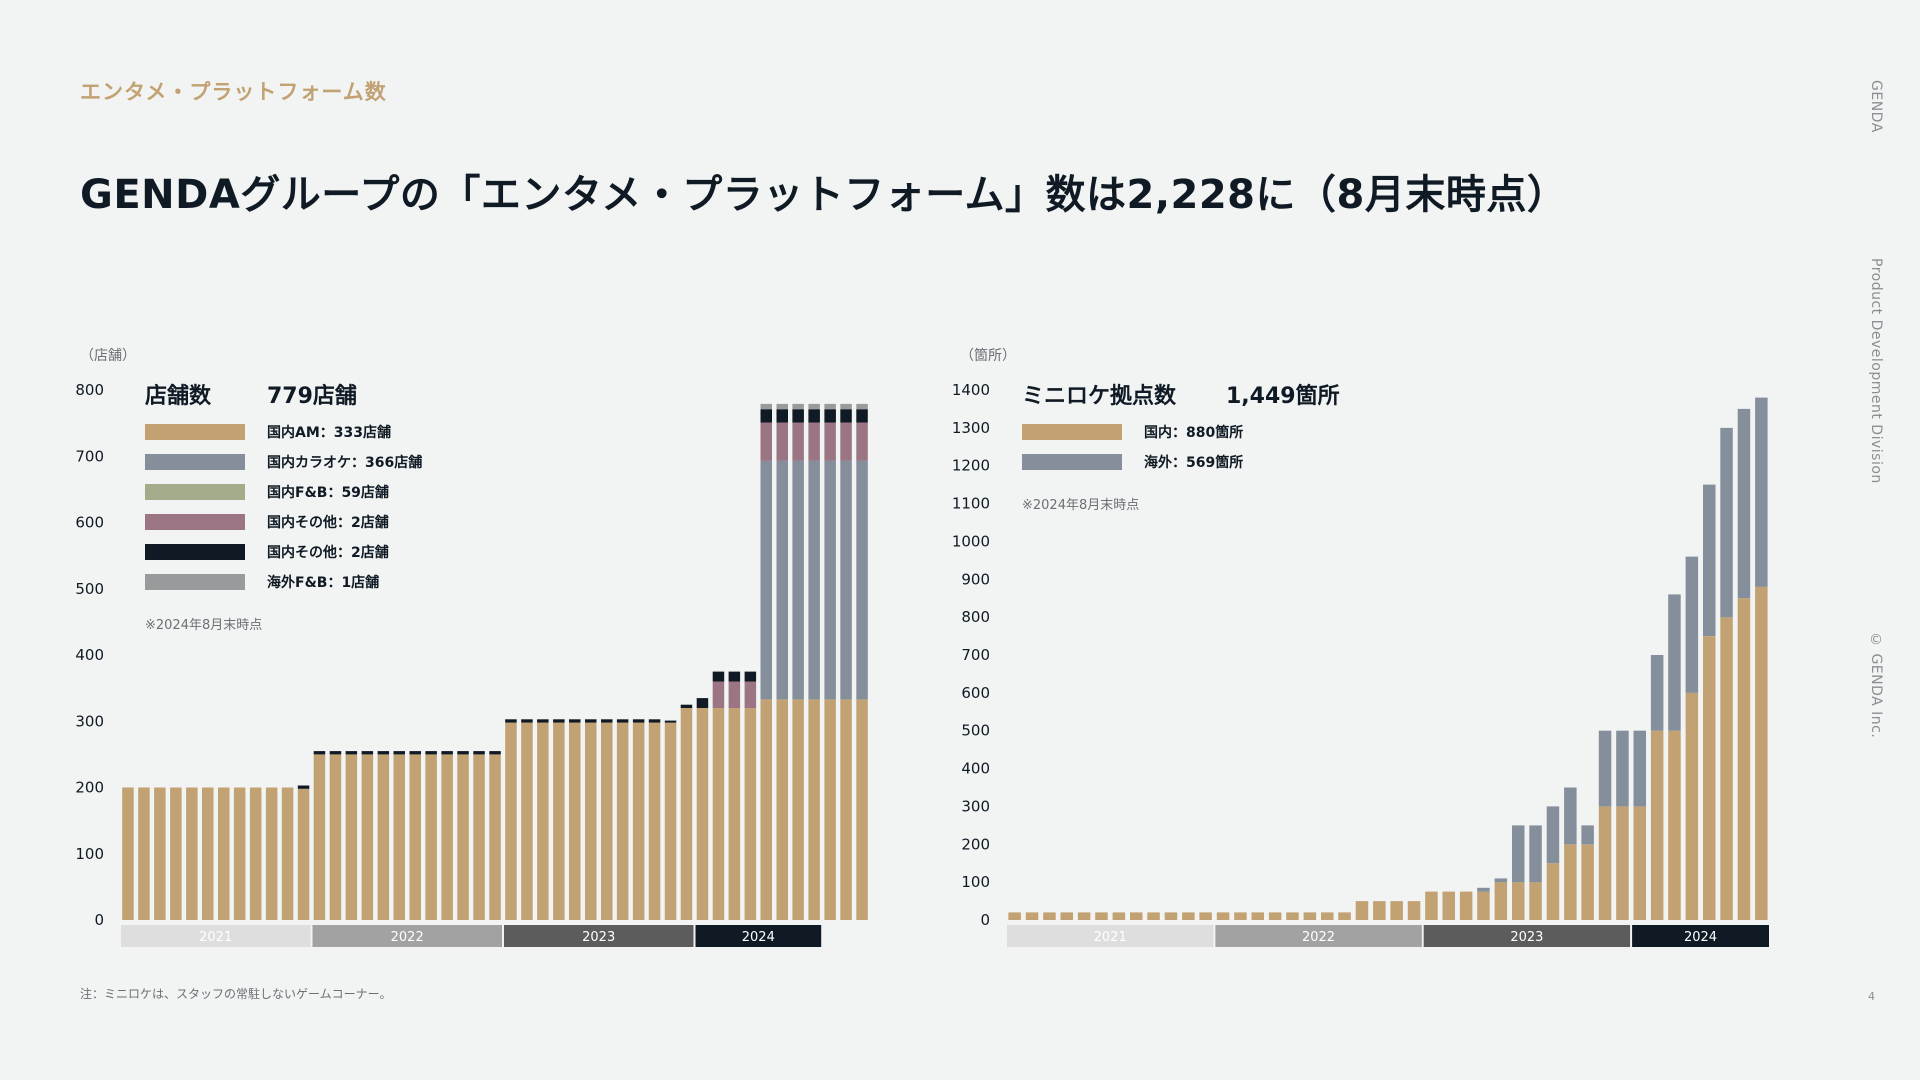  Describe the element at coordinates (89, 456) in the screenshot. I see `y-tick-label: 700` at that location.